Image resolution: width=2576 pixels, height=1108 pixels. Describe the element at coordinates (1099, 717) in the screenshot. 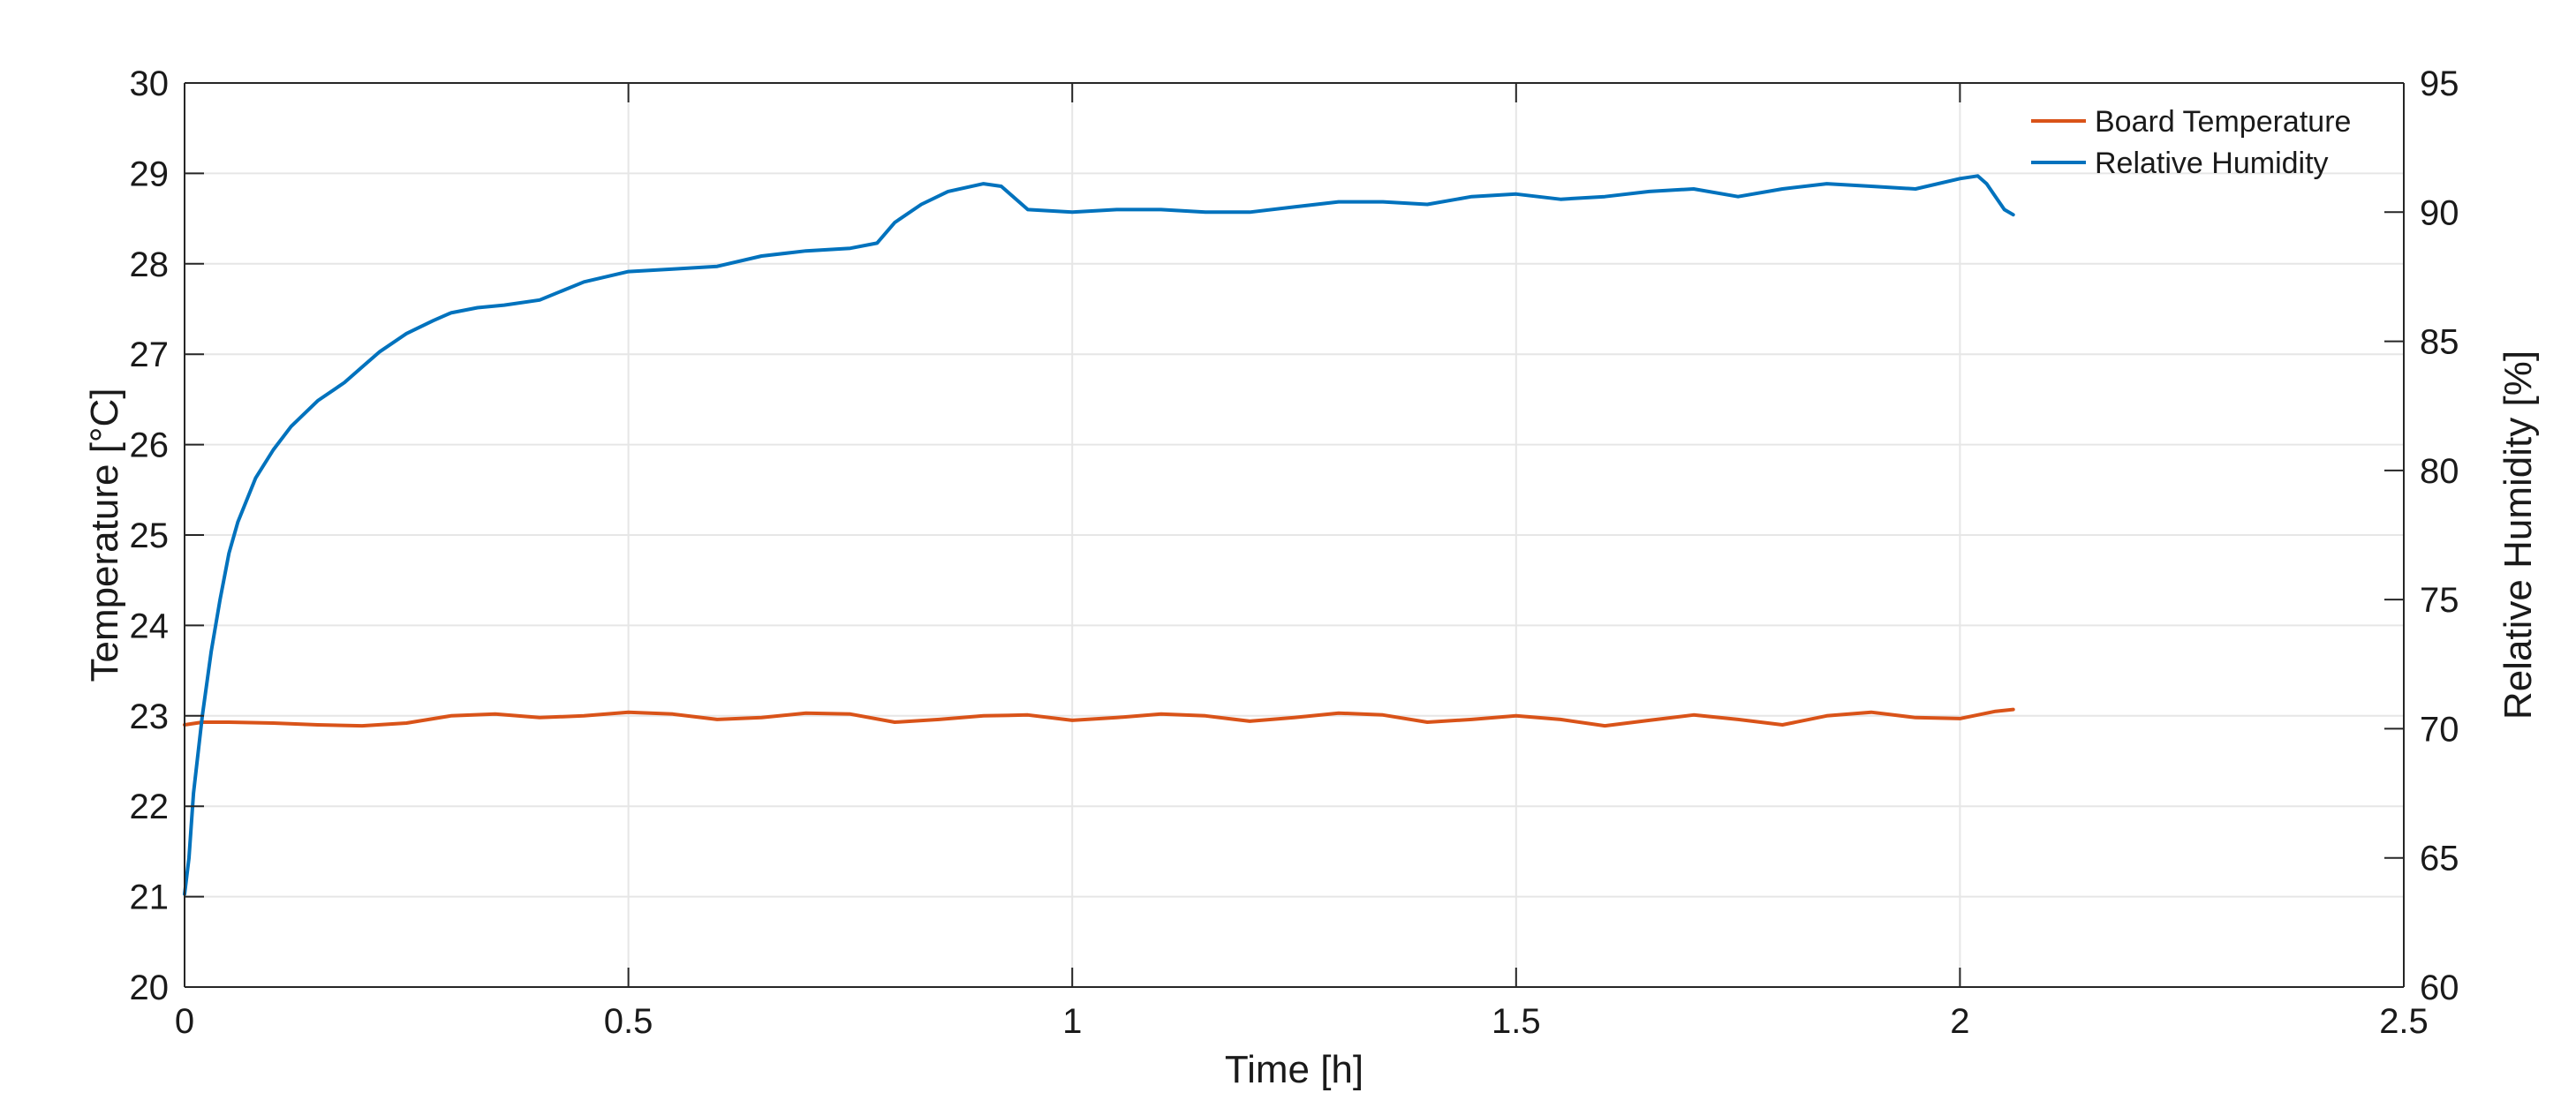

I see `series-line-board-temperature` at that location.